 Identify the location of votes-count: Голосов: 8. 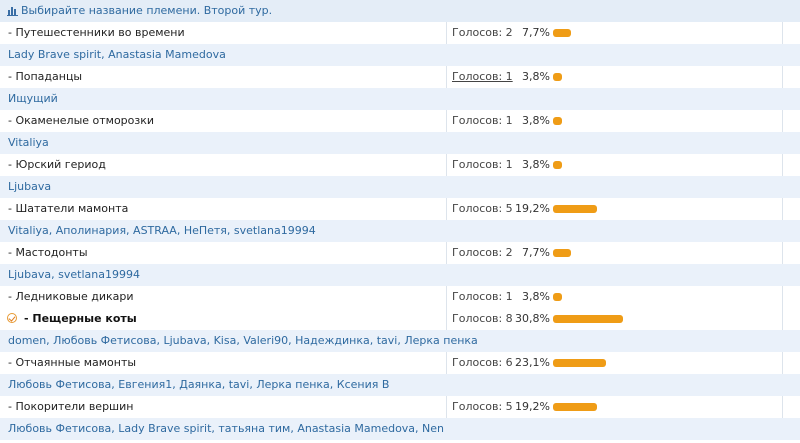
(482, 318).